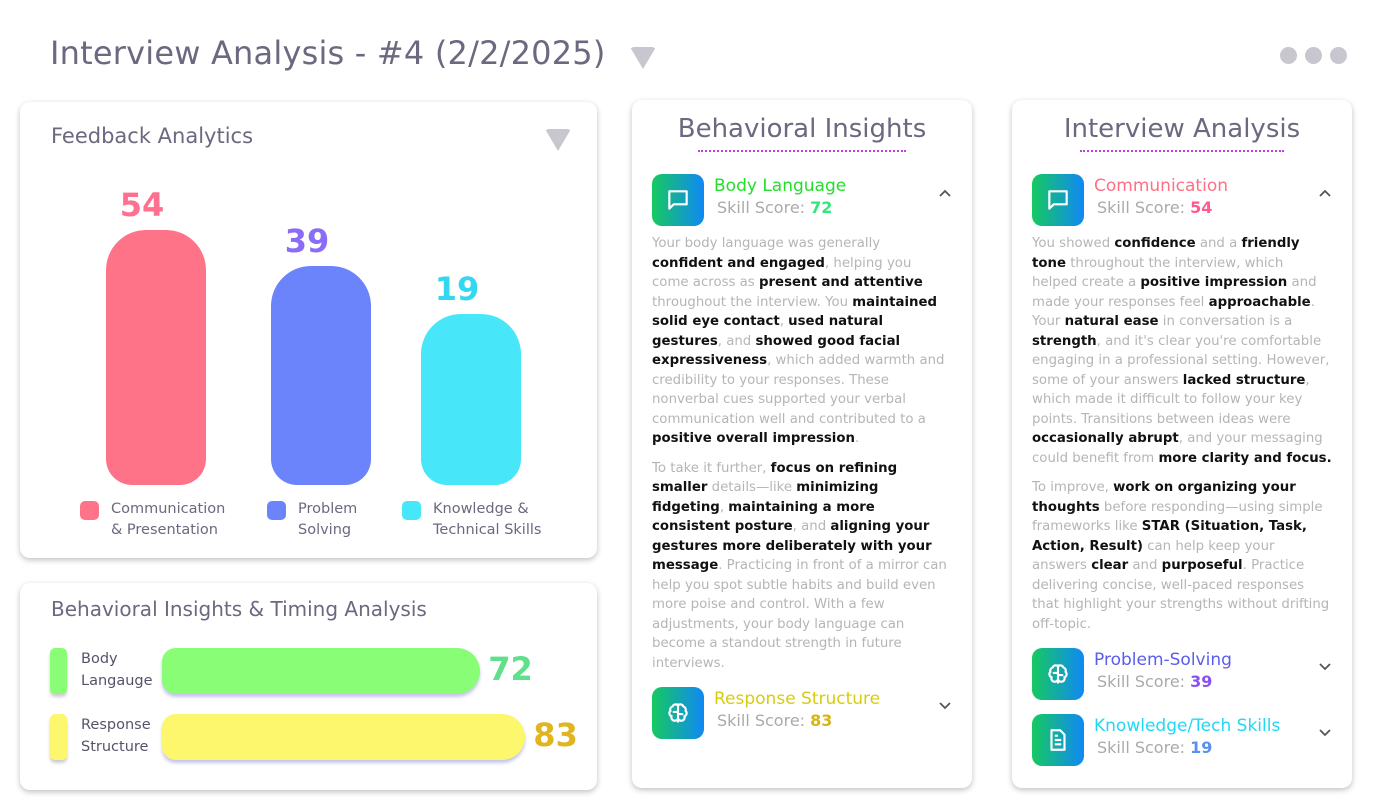 This screenshot has width=1385, height=807. I want to click on bar-value-label: 19, so click(457, 289).